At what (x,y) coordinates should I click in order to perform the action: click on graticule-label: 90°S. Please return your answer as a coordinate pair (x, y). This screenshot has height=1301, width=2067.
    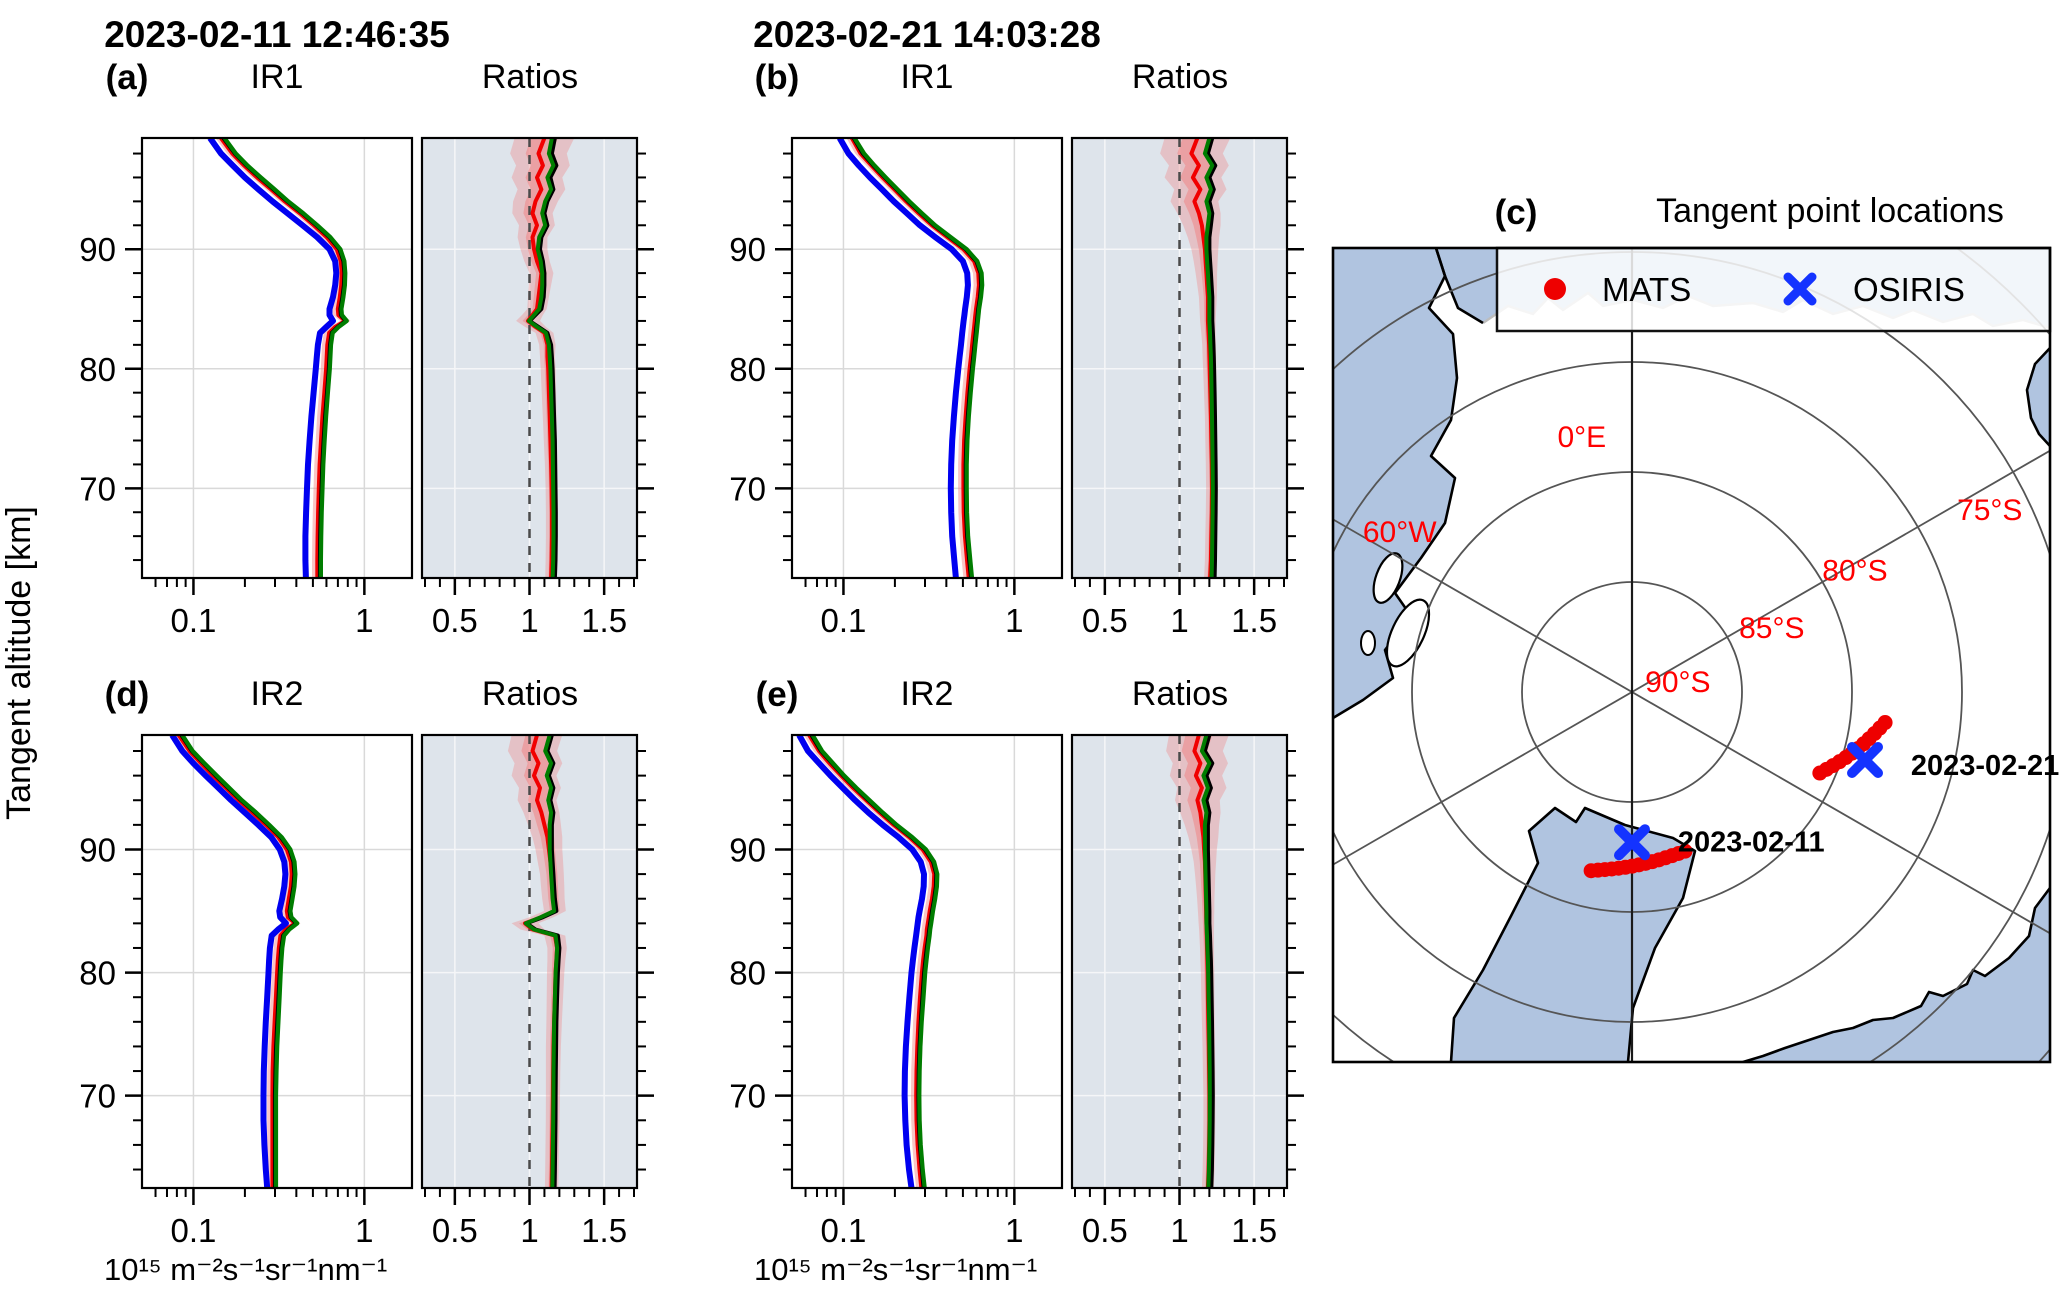
    Looking at the image, I should click on (1677, 682).